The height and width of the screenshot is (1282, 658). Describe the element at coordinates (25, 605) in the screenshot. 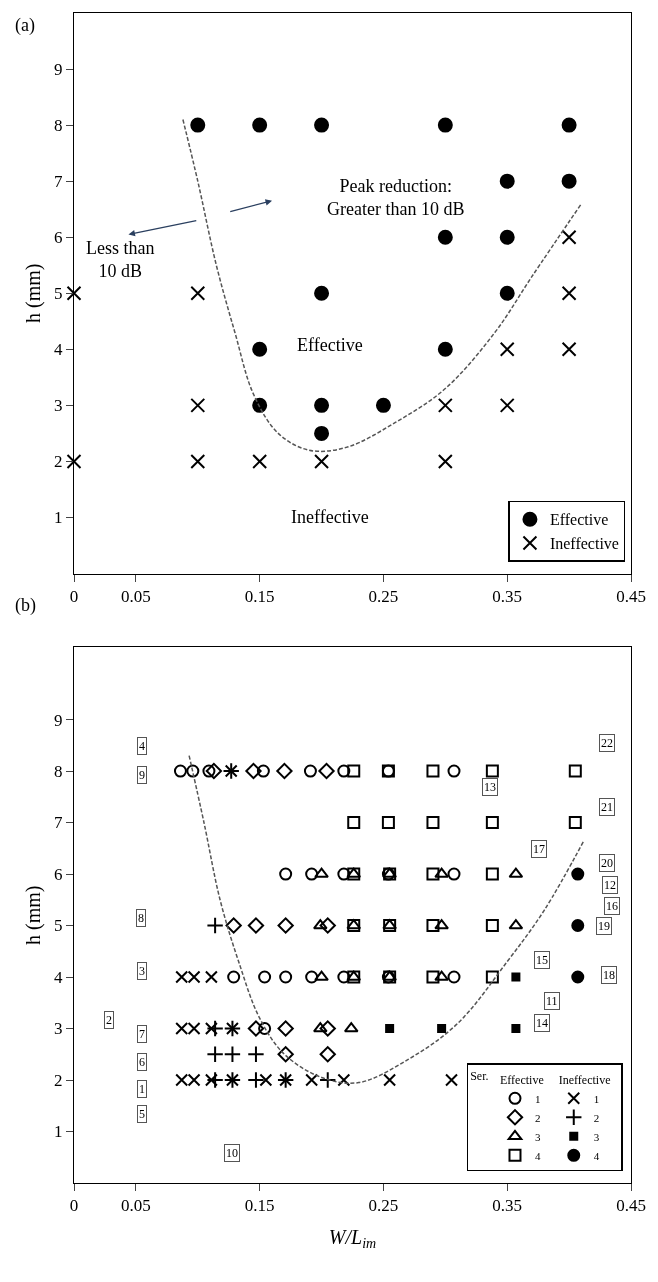

I see `chart-title: (b)` at that location.